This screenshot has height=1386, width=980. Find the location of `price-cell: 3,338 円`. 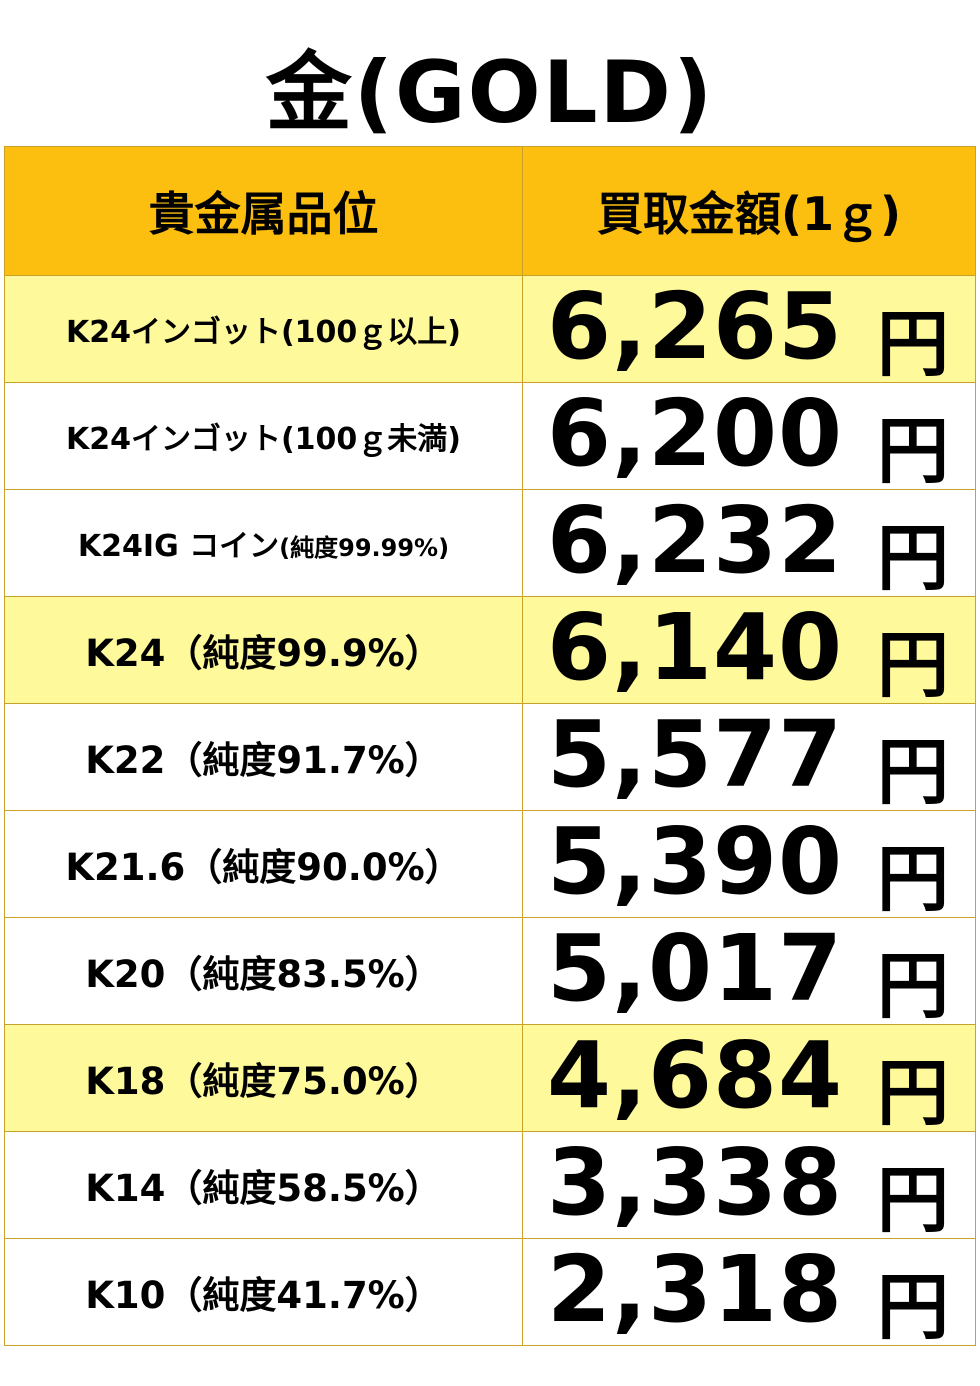

price-cell: 3,338 円 is located at coordinates (749, 1185).